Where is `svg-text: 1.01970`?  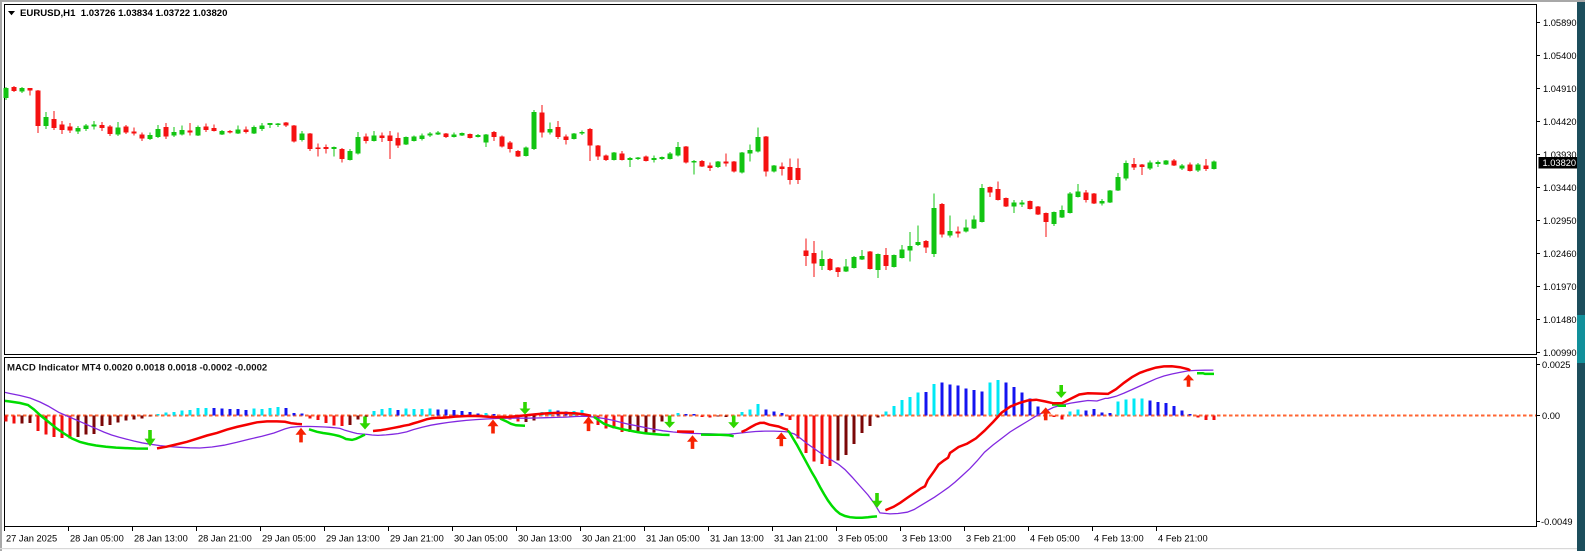 svg-text: 1.01970 is located at coordinates (1560, 287).